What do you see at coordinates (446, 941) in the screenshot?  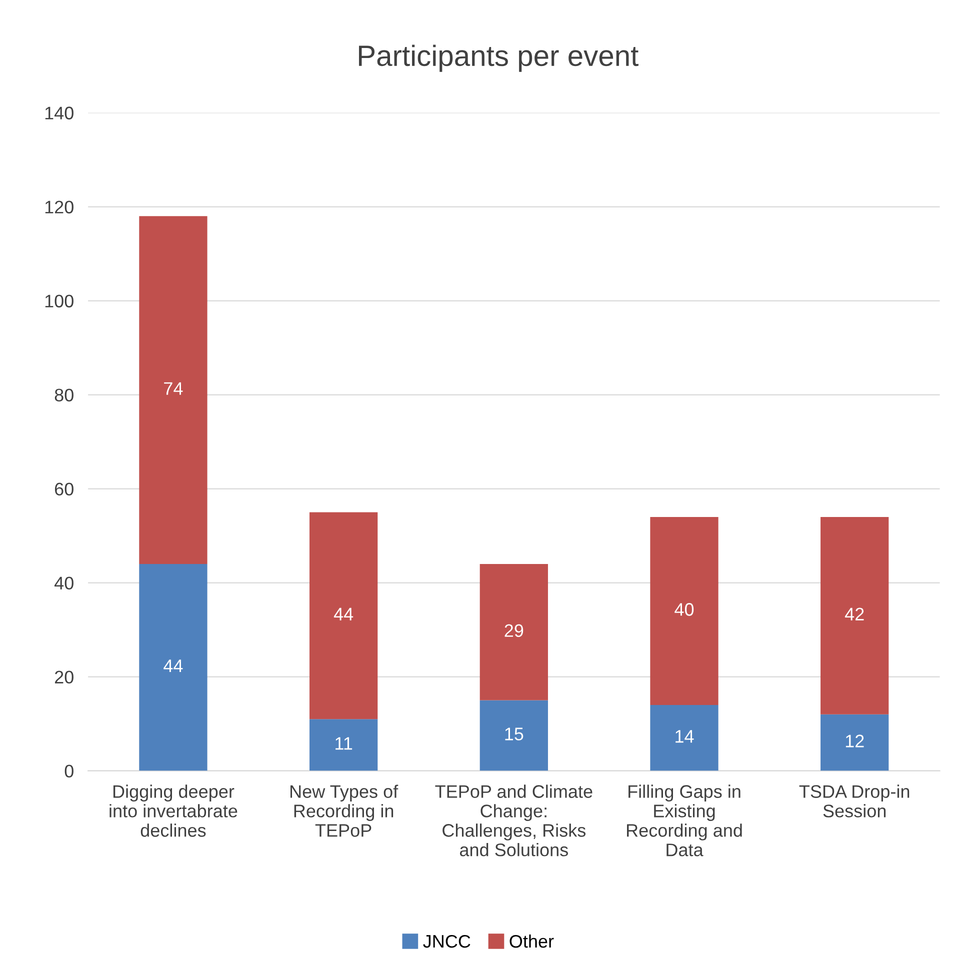 I see `legend-label: JNCC` at bounding box center [446, 941].